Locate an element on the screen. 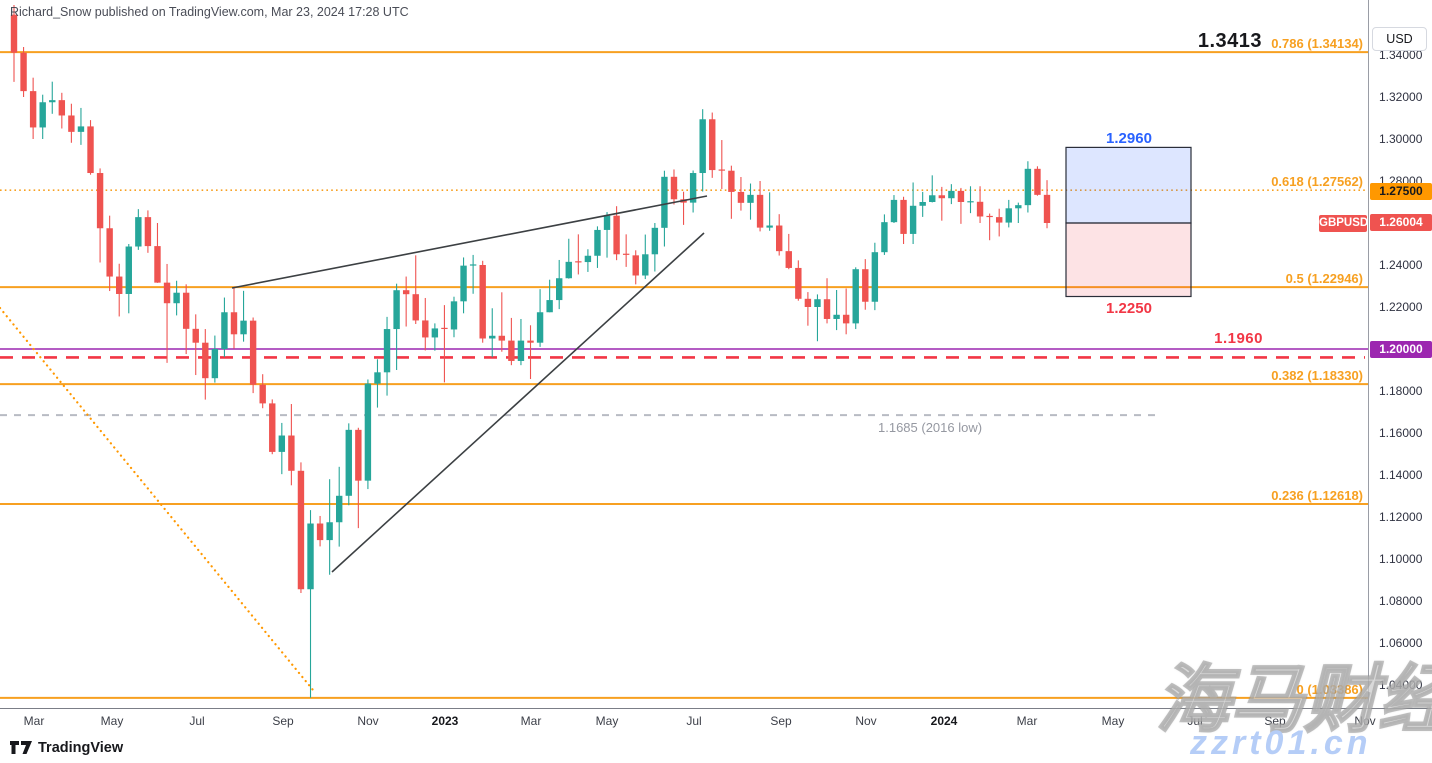 This screenshot has height=763, width=1432. watermark-url: zzrt01.cn is located at coordinates (1281, 743).